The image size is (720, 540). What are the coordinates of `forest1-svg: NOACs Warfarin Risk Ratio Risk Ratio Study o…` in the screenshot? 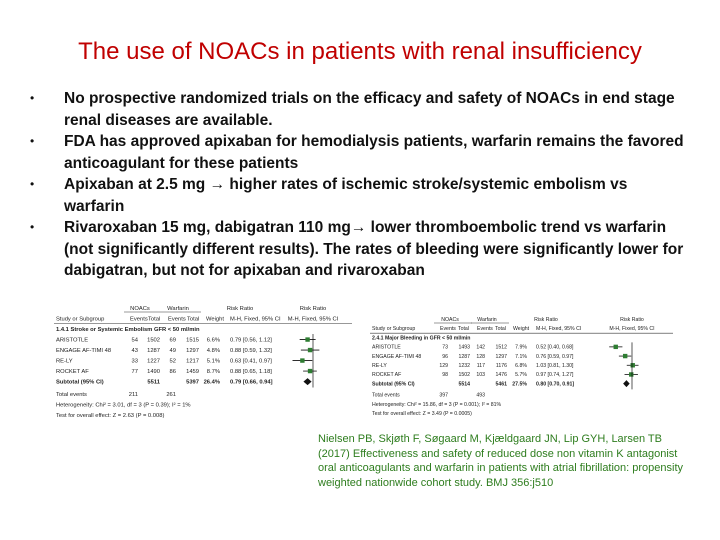 It's located at (203, 362).